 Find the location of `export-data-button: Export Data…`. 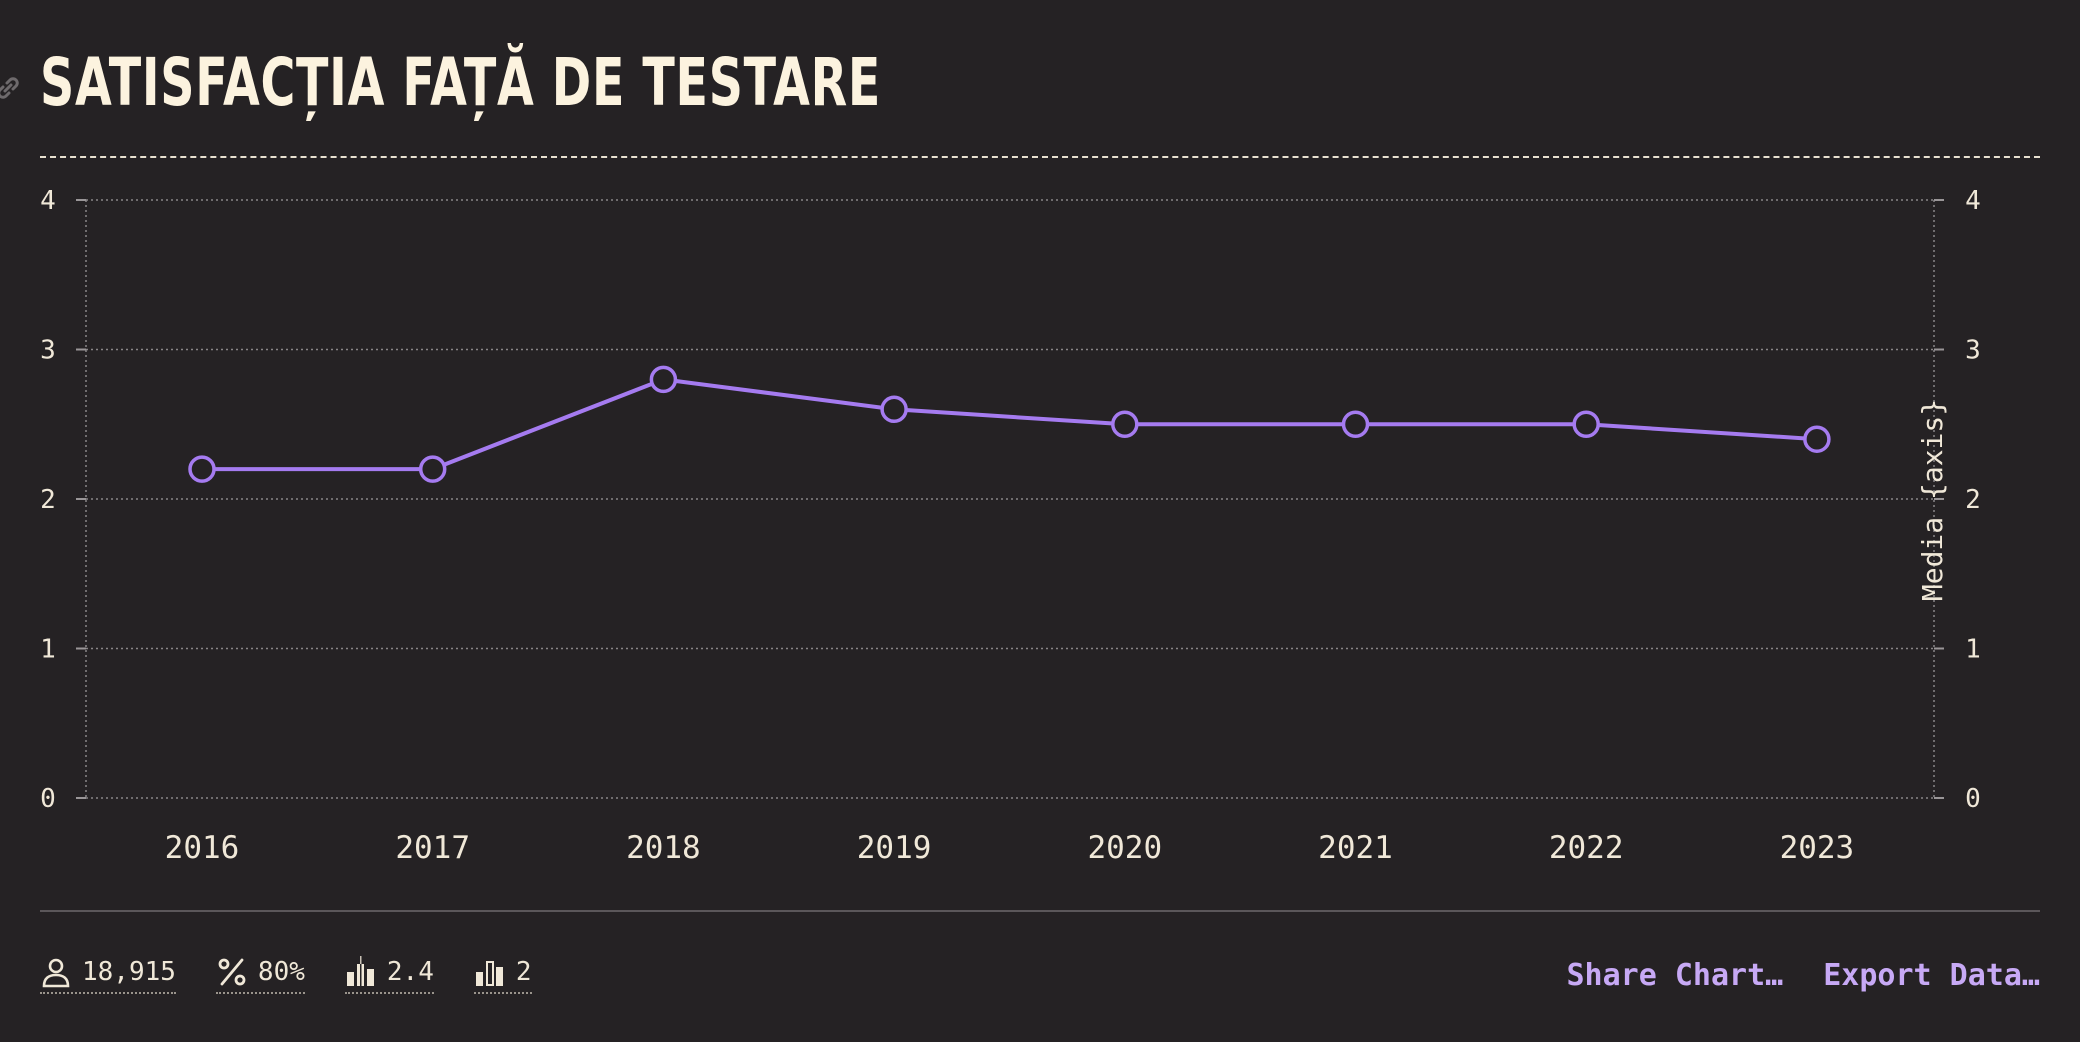

export-data-button: Export Data… is located at coordinates (1931, 975).